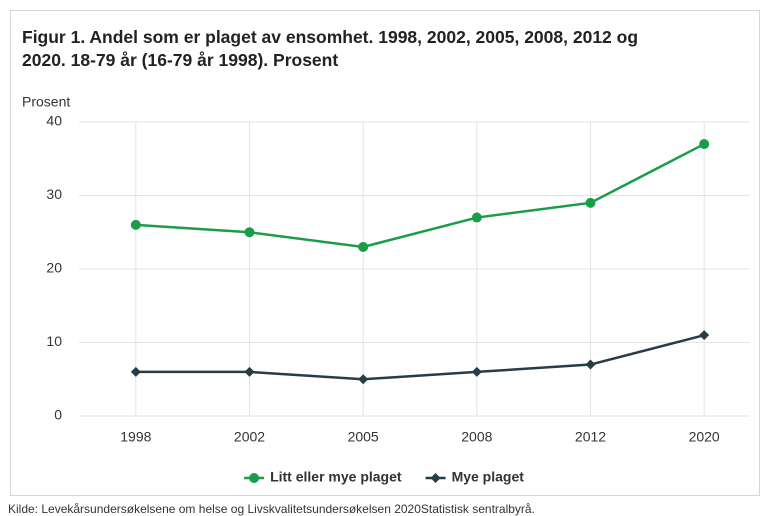 The image size is (765, 516). Describe the element at coordinates (54, 268) in the screenshot. I see `y-tick-label: 20` at that location.